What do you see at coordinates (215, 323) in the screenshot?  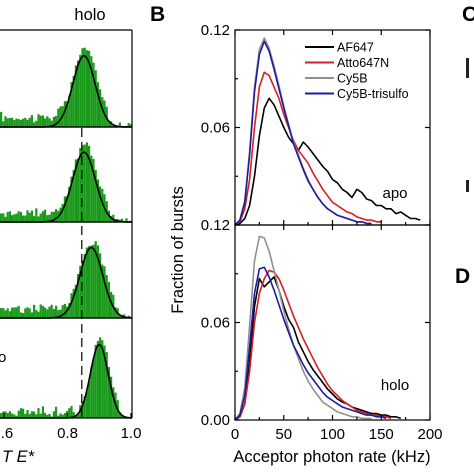 I see `y-tick-label-holo: 0.06` at bounding box center [215, 323].